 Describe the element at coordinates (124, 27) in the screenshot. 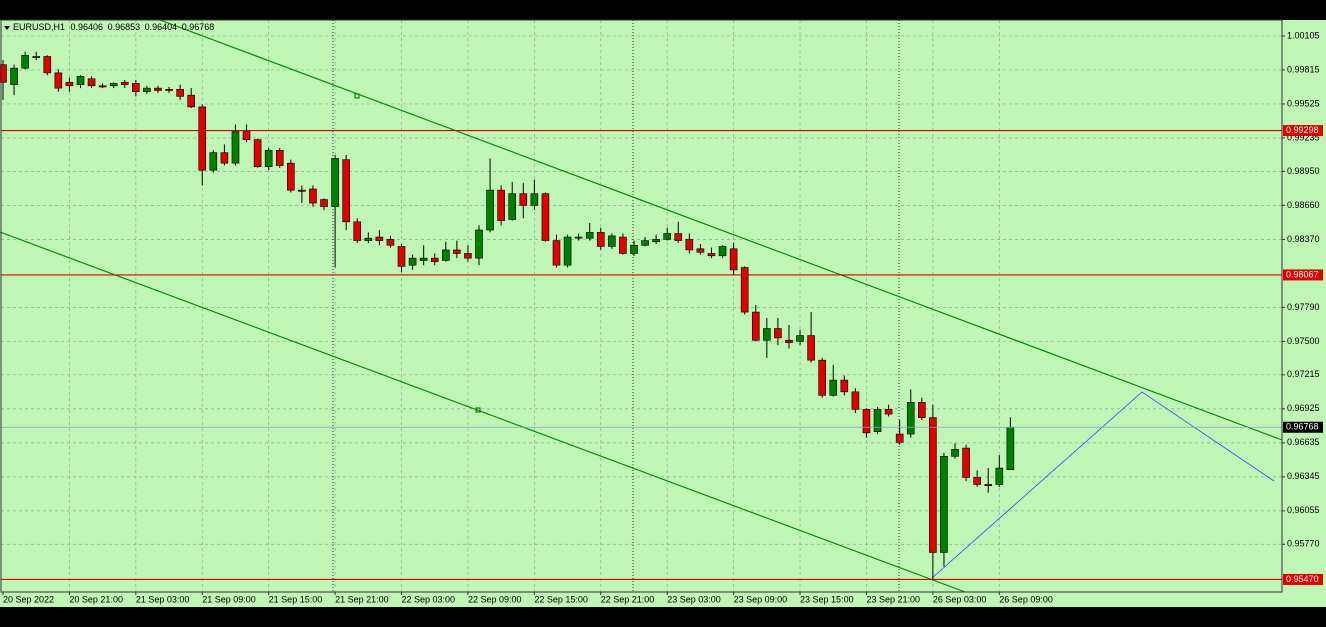

I see `high: 0.96853` at that location.